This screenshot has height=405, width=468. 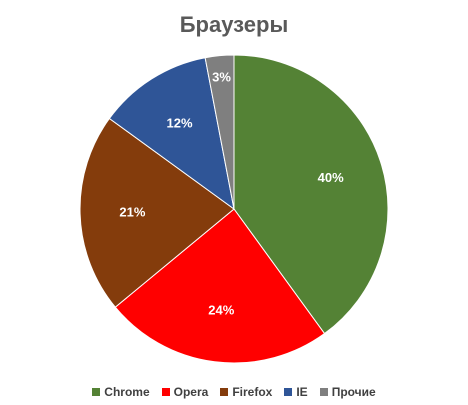 I want to click on legend-label-chrome: Chrome, so click(x=127, y=392).